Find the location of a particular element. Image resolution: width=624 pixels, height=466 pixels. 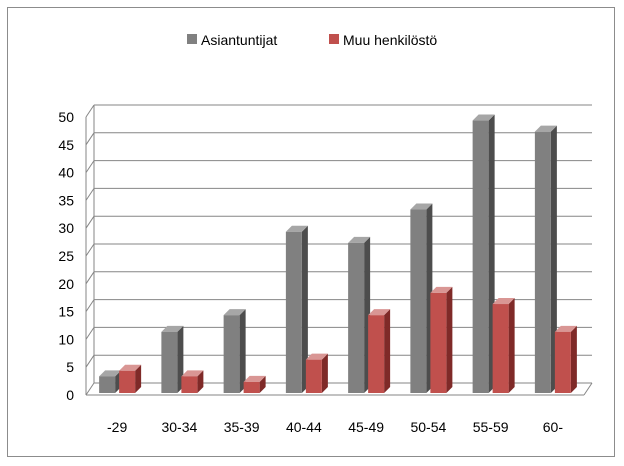

x-tick-label: 35-39 is located at coordinates (242, 427).